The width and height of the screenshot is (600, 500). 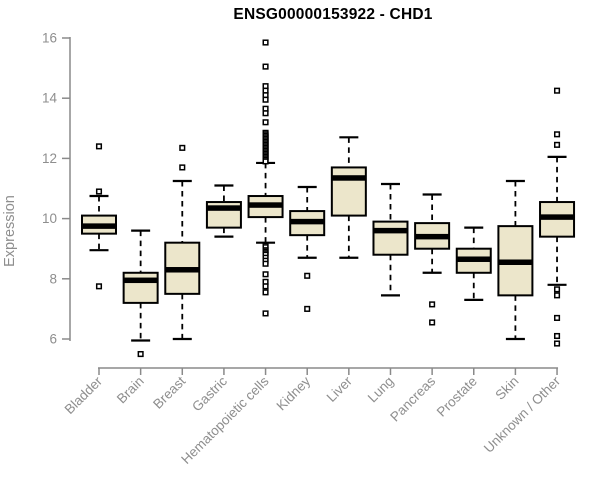 I want to click on y-axis-tick-label: 12, so click(x=49, y=158).